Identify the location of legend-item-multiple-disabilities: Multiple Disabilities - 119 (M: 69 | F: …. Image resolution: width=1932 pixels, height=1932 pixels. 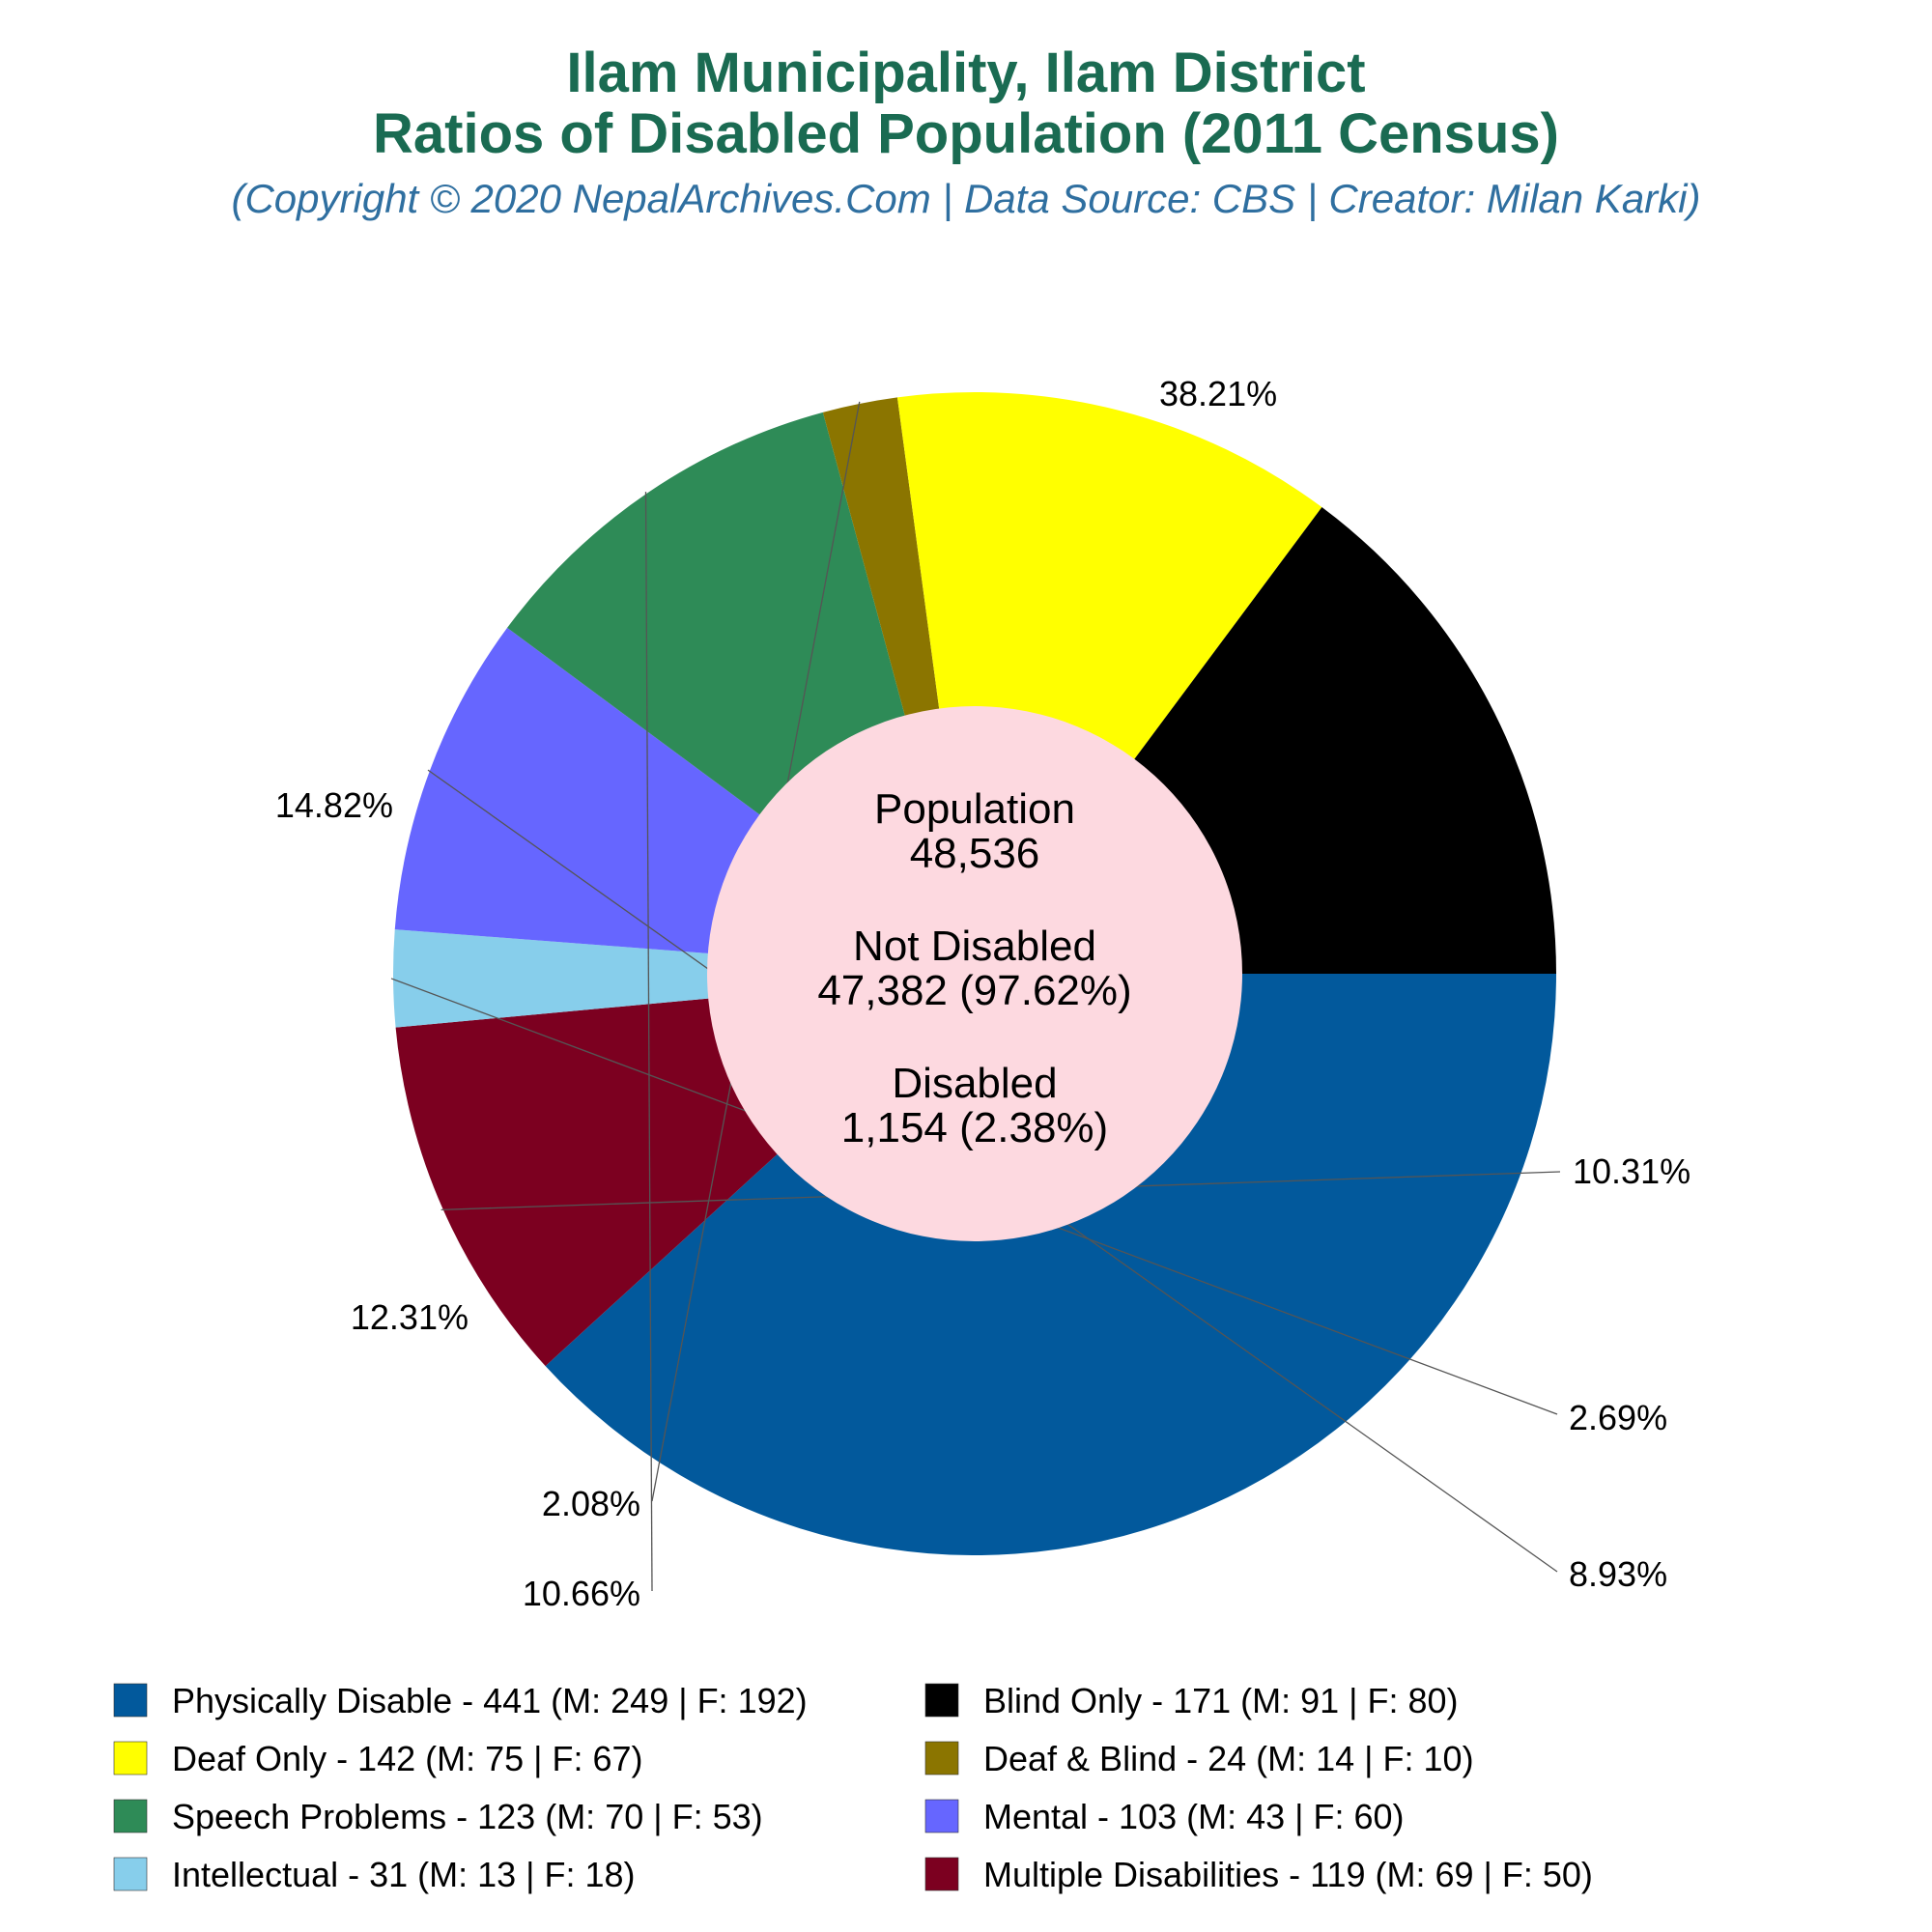
(1258, 1874).